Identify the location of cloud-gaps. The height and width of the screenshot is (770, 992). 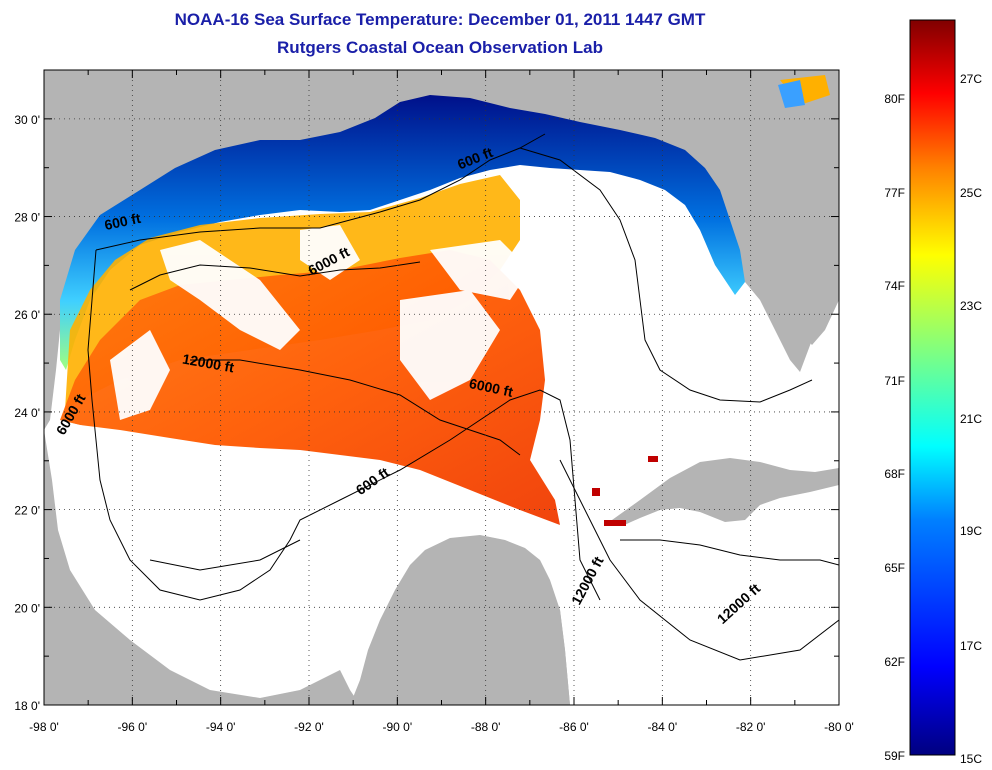
(320, 322).